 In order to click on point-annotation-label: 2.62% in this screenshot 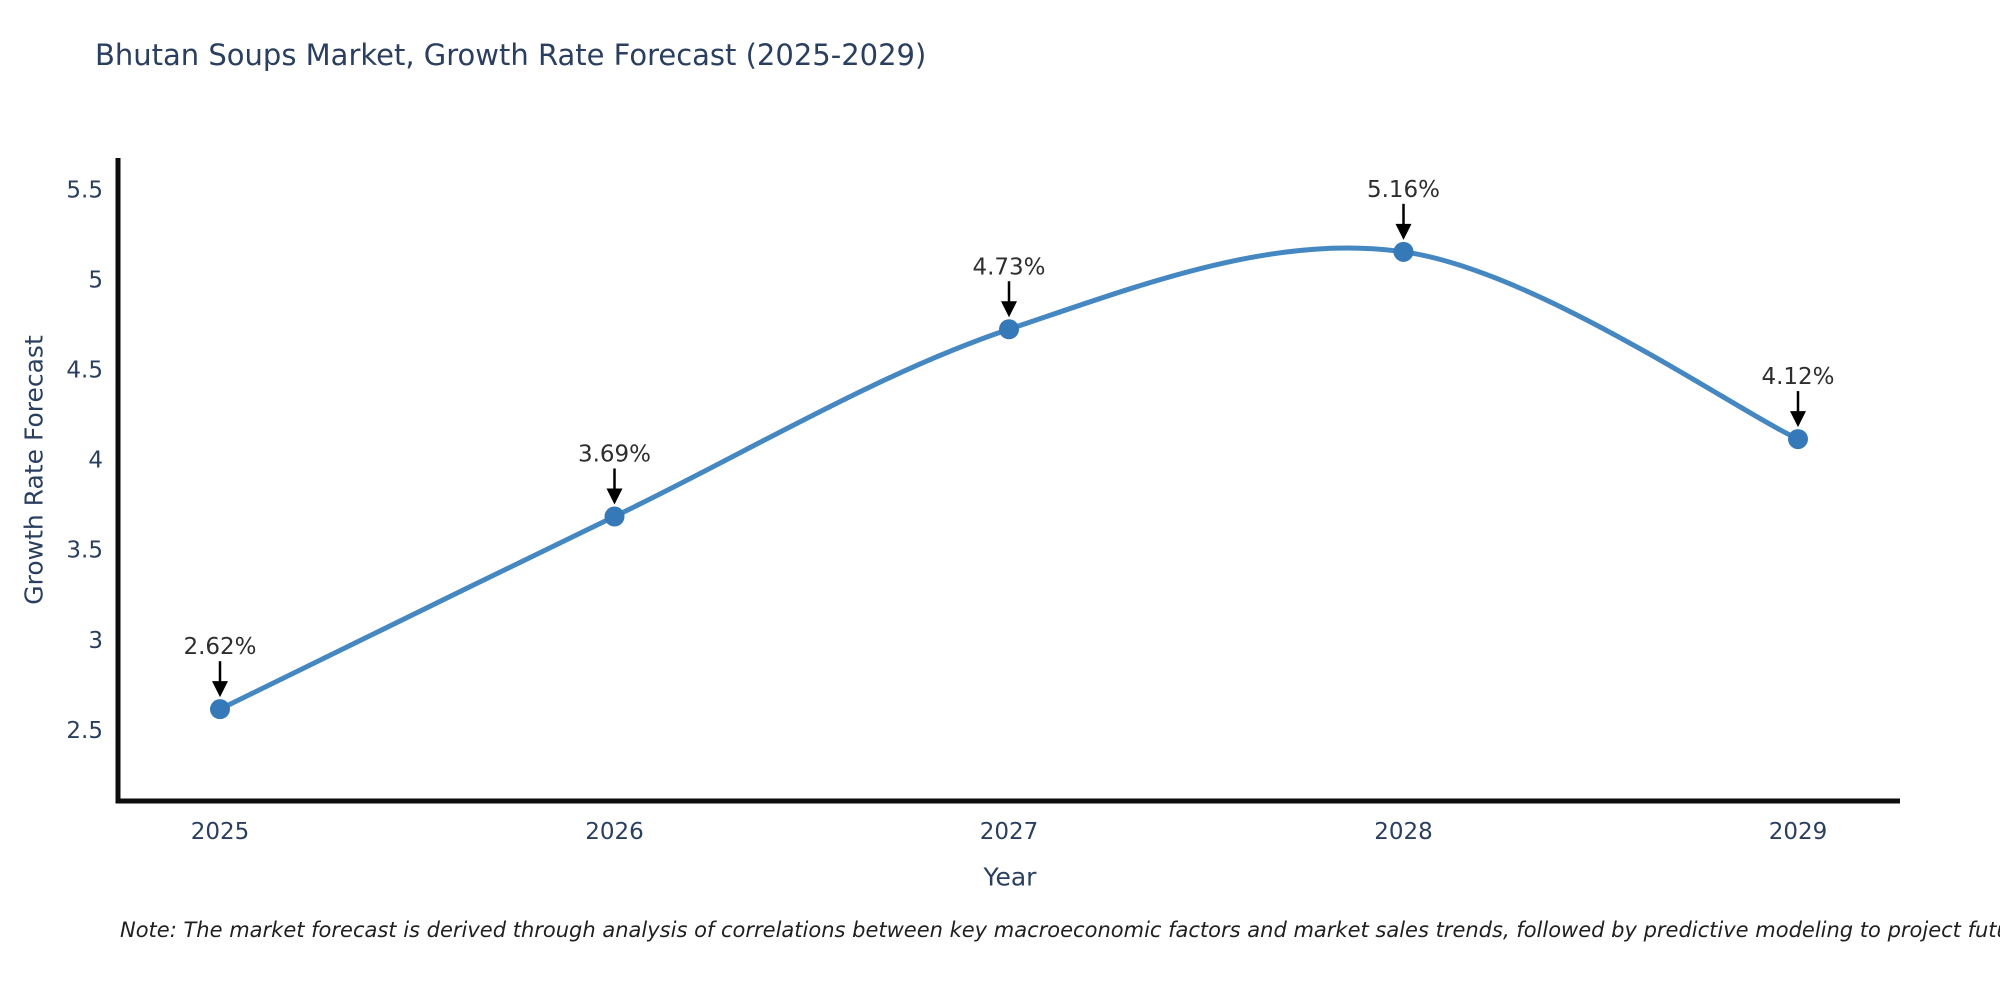, I will do `click(219, 647)`.